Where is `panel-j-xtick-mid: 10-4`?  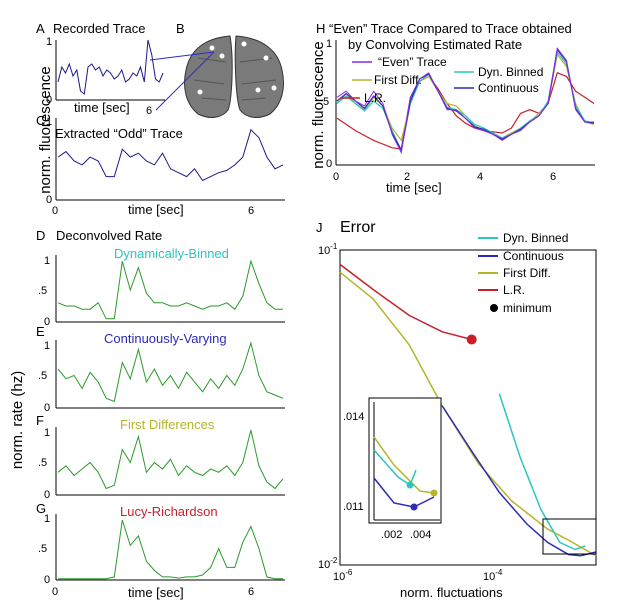
panel-j-xtick-mid: 10-4 is located at coordinates (493, 575).